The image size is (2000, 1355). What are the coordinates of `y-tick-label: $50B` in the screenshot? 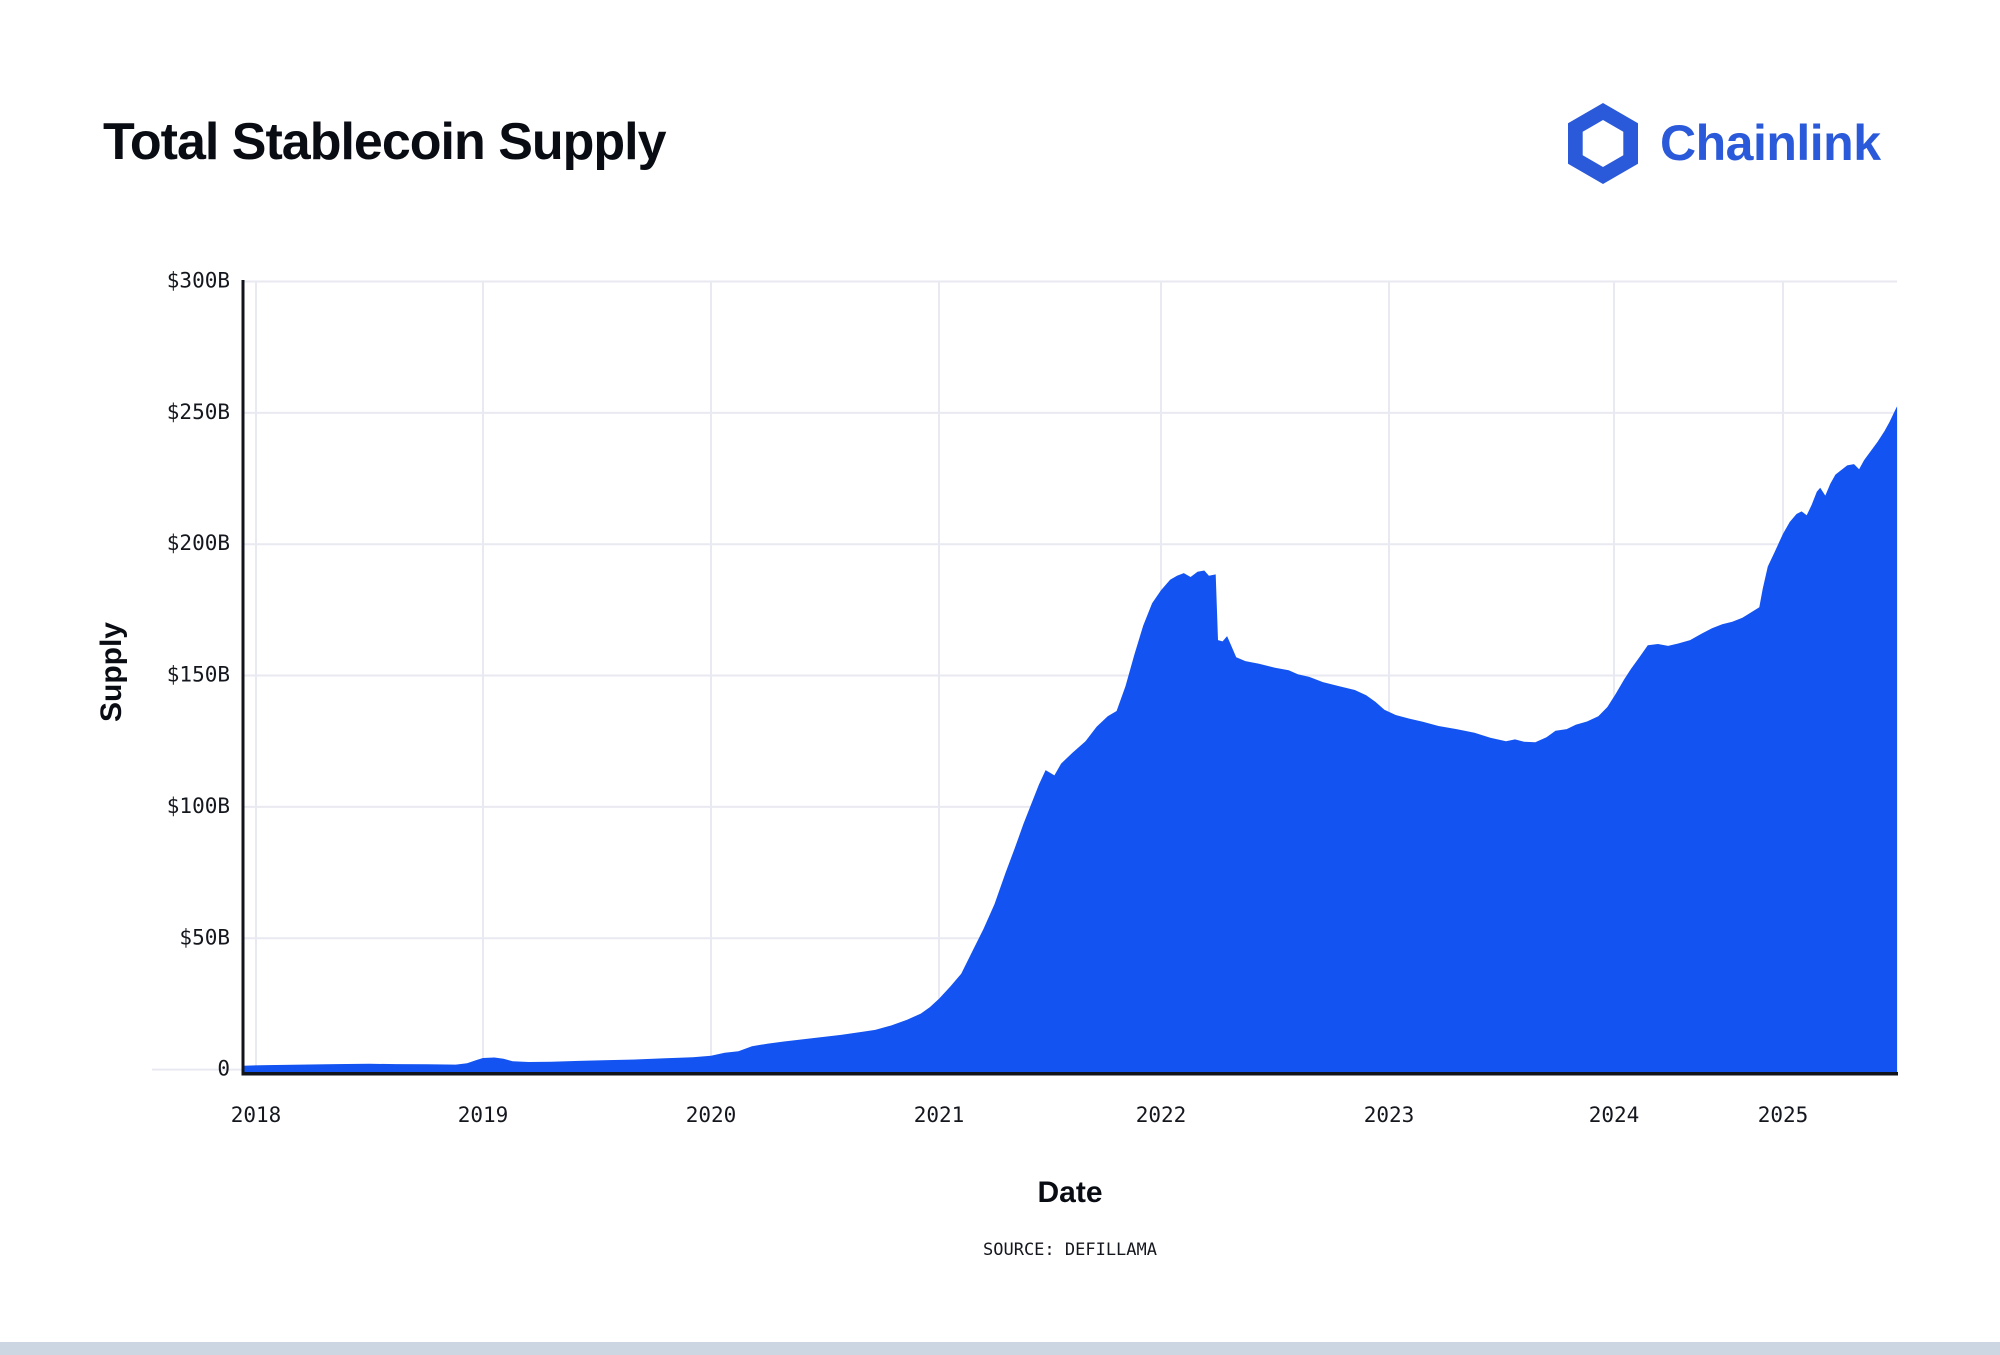 It's located at (204, 937).